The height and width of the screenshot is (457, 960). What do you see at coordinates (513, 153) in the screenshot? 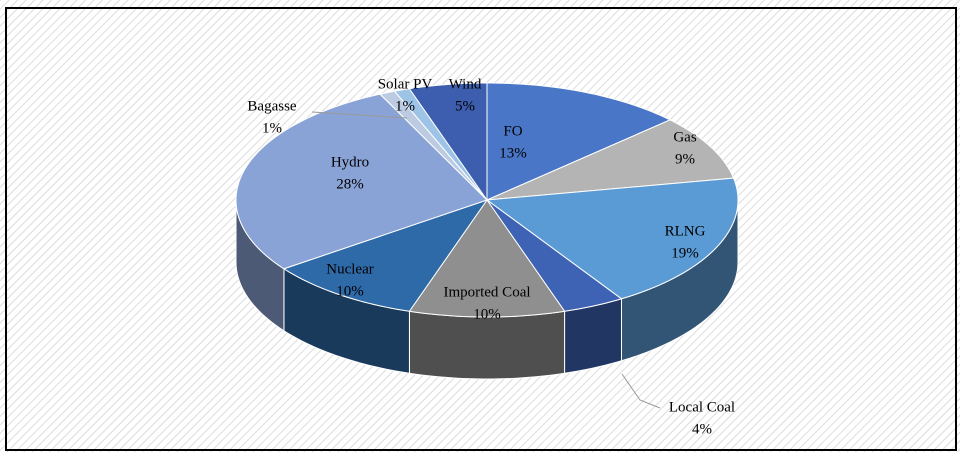
I see `slice-value-label: 13%` at bounding box center [513, 153].